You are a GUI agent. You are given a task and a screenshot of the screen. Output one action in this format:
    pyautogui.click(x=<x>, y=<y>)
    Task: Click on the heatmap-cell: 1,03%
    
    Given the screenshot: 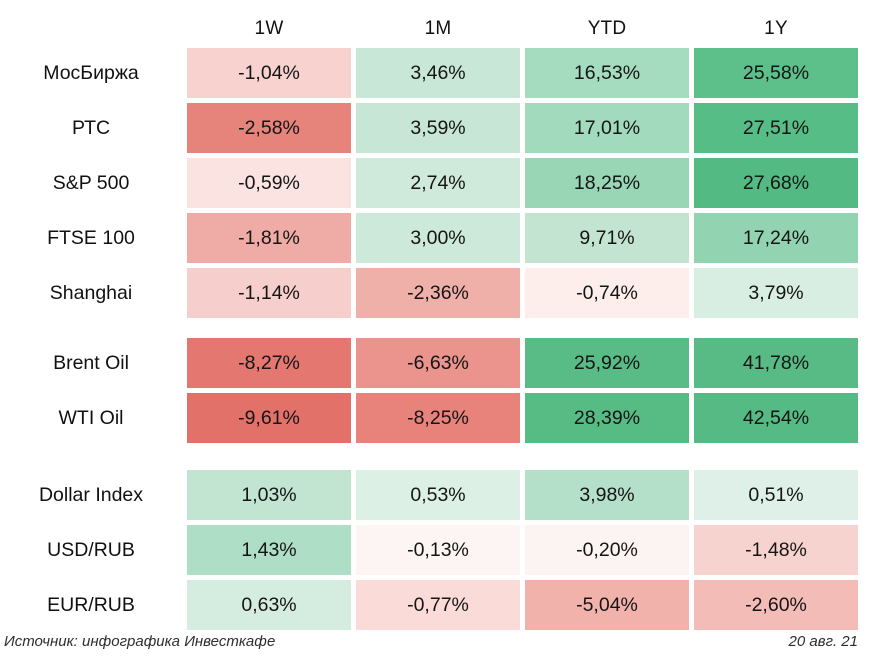 What is the action you would take?
    pyautogui.click(x=269, y=495)
    